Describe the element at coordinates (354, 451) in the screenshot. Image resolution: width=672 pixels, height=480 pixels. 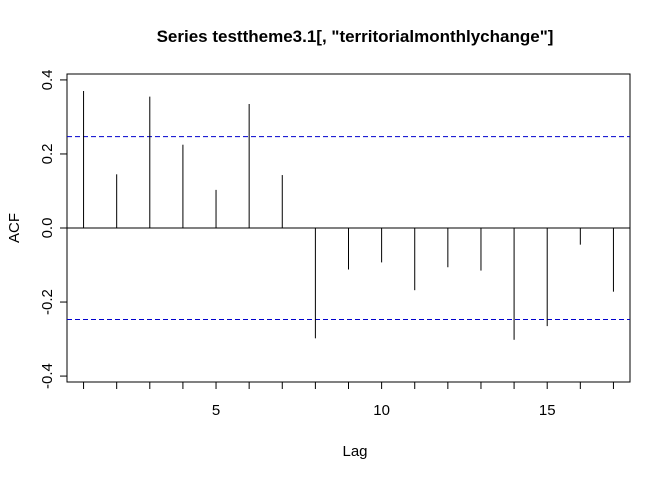
I see `x-axis-label: Lag` at that location.